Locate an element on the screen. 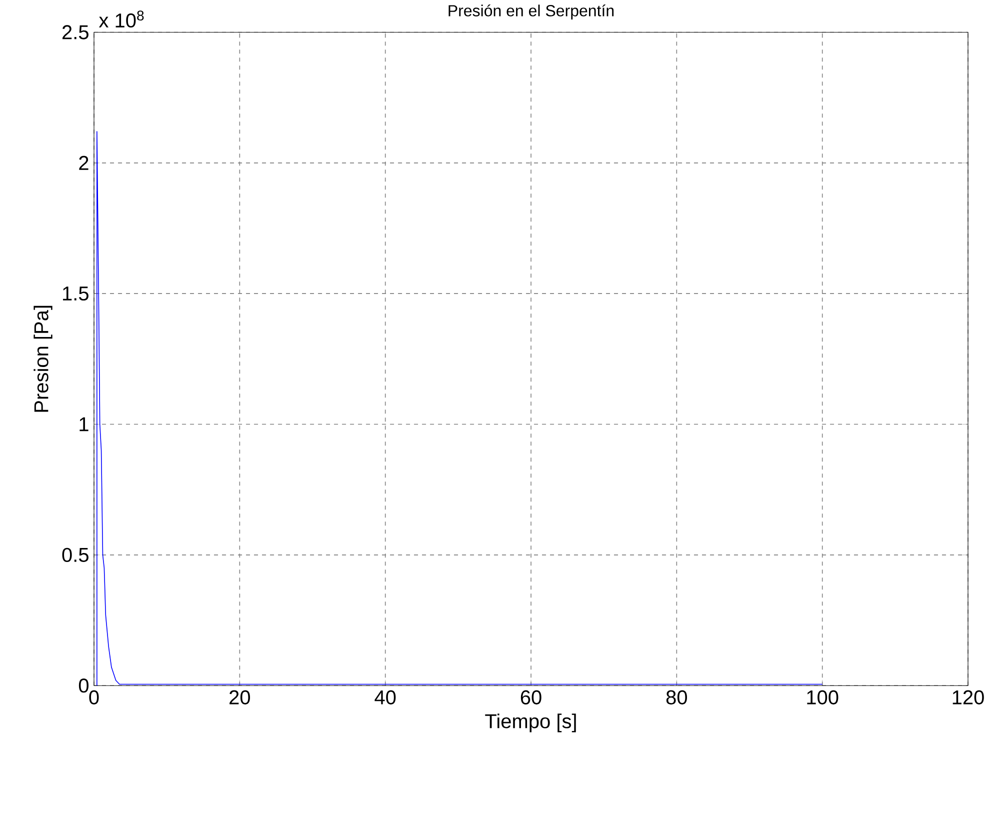 This screenshot has width=992, height=815. text: x 10$^{8}$ is located at coordinates (121, 19).